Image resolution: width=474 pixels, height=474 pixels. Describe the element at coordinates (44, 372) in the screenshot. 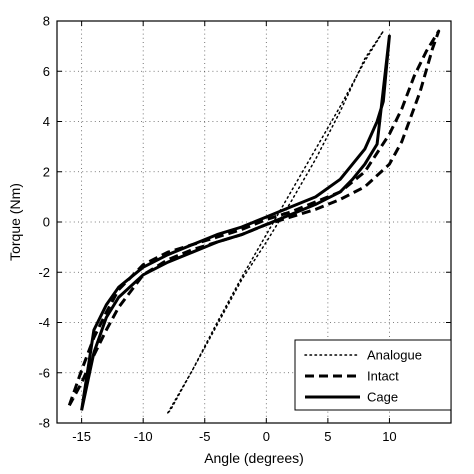

I see `y-tick-label: -6` at that location.